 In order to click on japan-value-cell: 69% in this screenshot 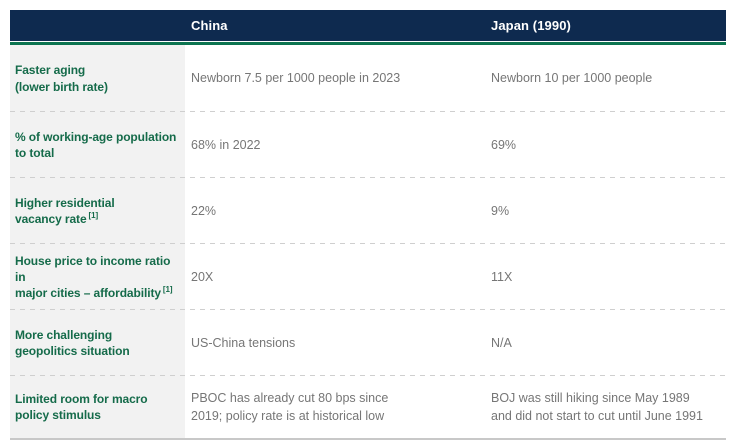, I will do `click(605, 145)`.